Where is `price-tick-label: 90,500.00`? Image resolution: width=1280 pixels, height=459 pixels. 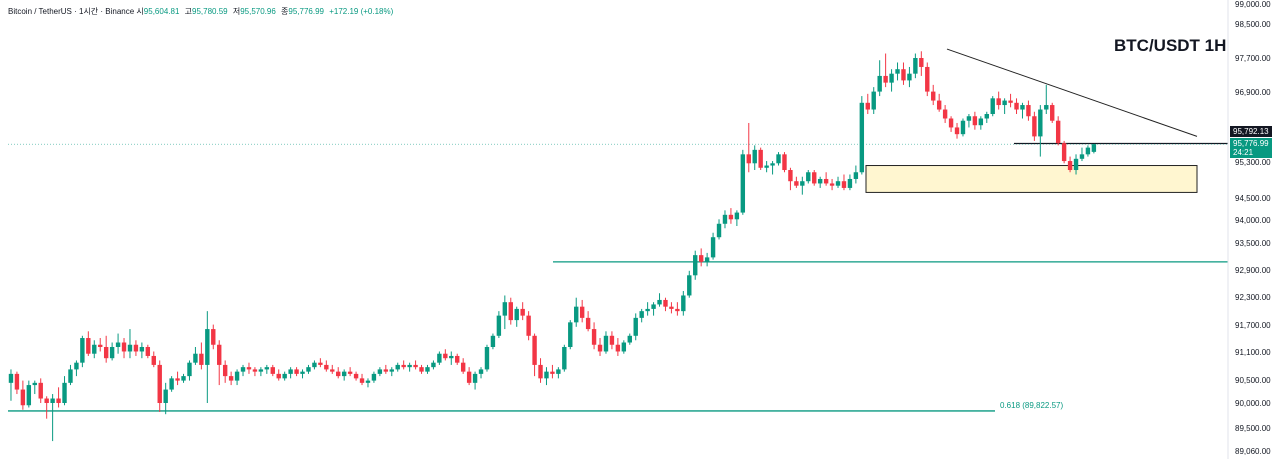
price-tick-label: 90,500.00 is located at coordinates (1253, 380).